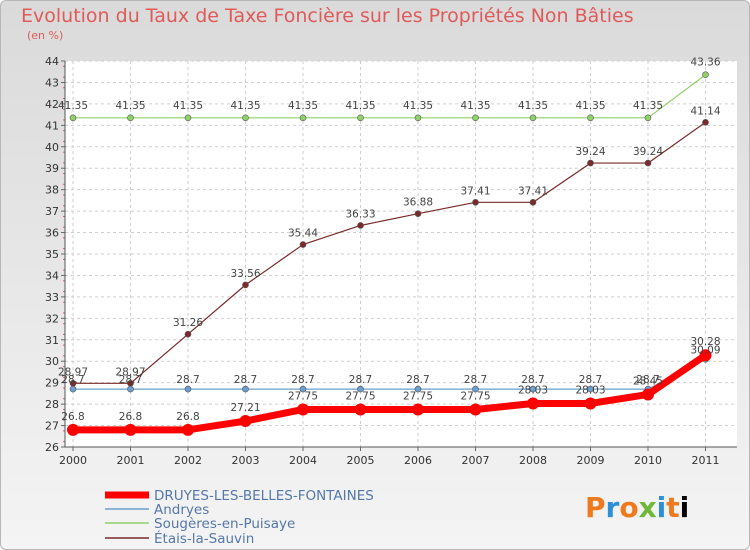 The width and height of the screenshot is (750, 550). I want to click on data-label: 30.28, so click(705, 342).